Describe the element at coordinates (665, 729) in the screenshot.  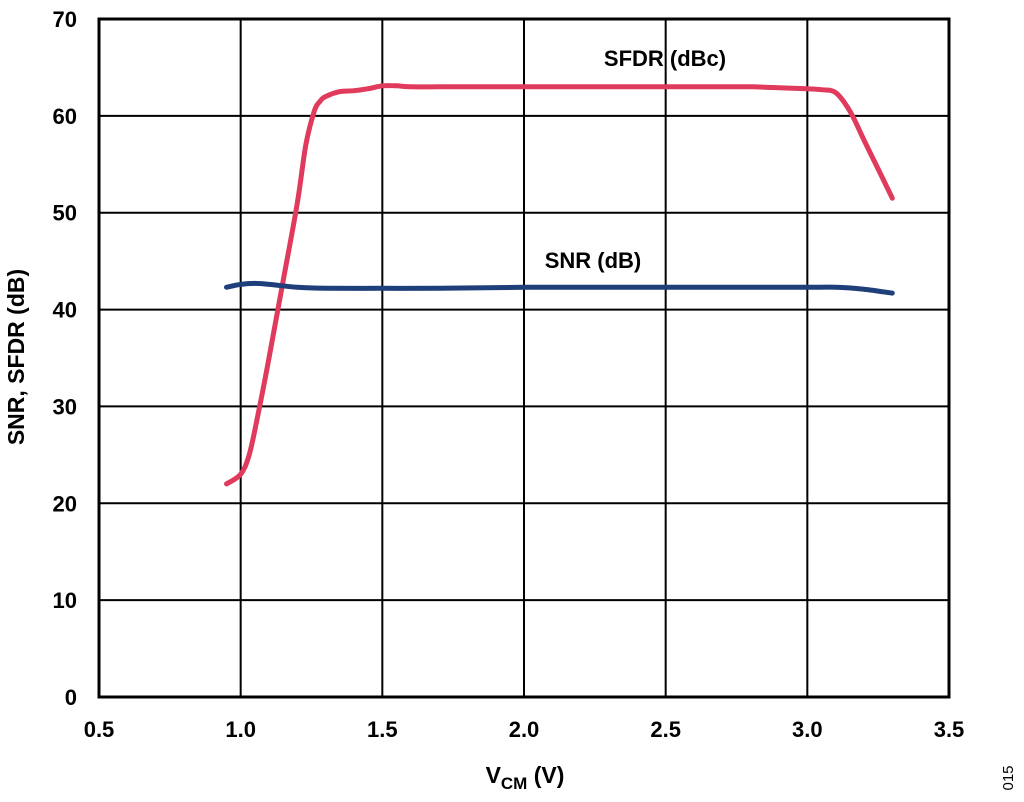
I see `x-tick-label: 2.5` at that location.